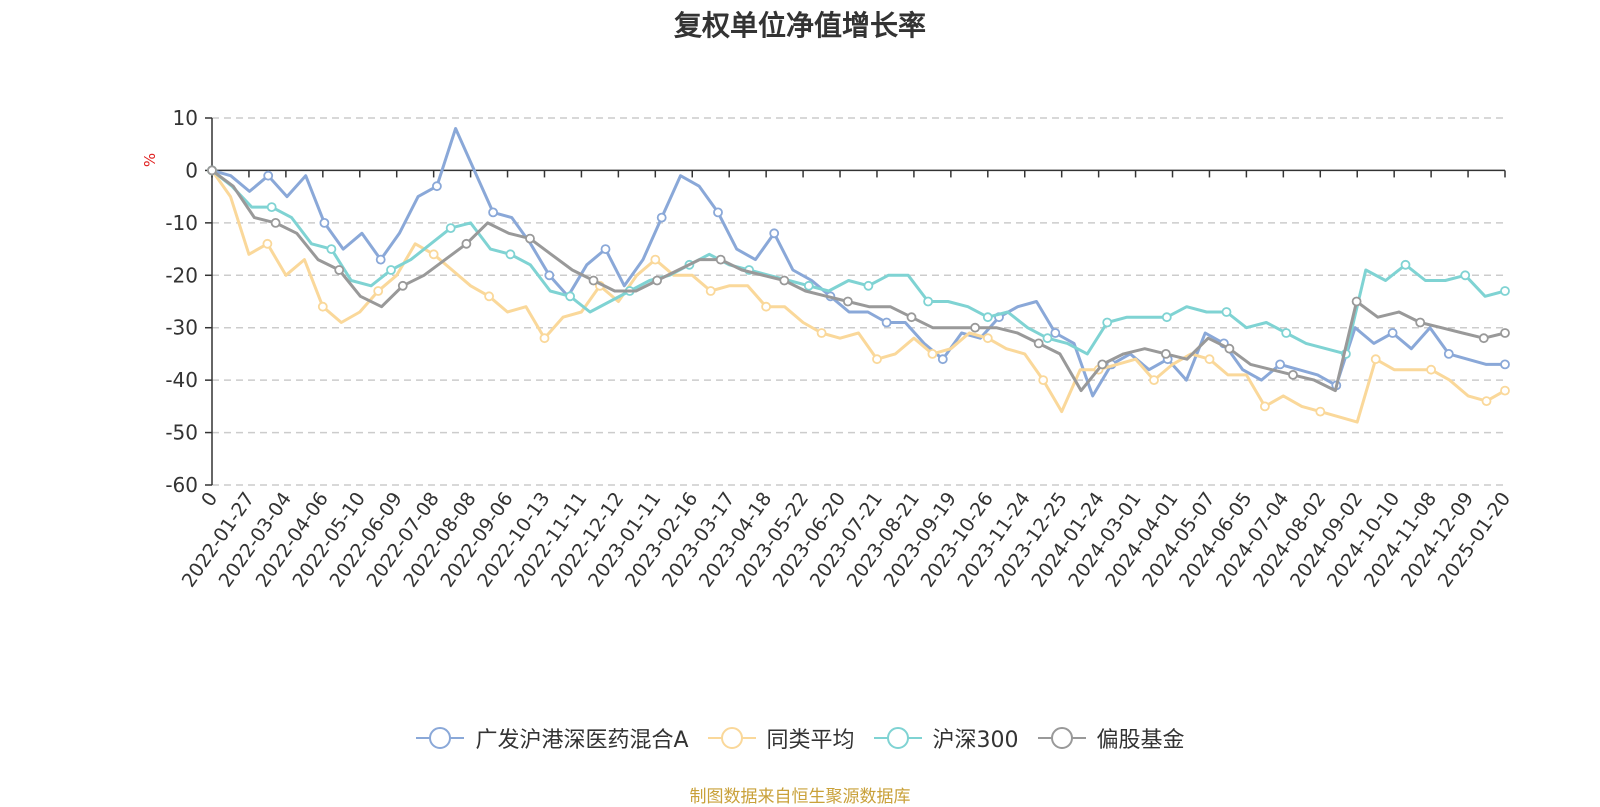 The height and width of the screenshot is (807, 1600). I want to click on y-axis-label: %, so click(150, 160).